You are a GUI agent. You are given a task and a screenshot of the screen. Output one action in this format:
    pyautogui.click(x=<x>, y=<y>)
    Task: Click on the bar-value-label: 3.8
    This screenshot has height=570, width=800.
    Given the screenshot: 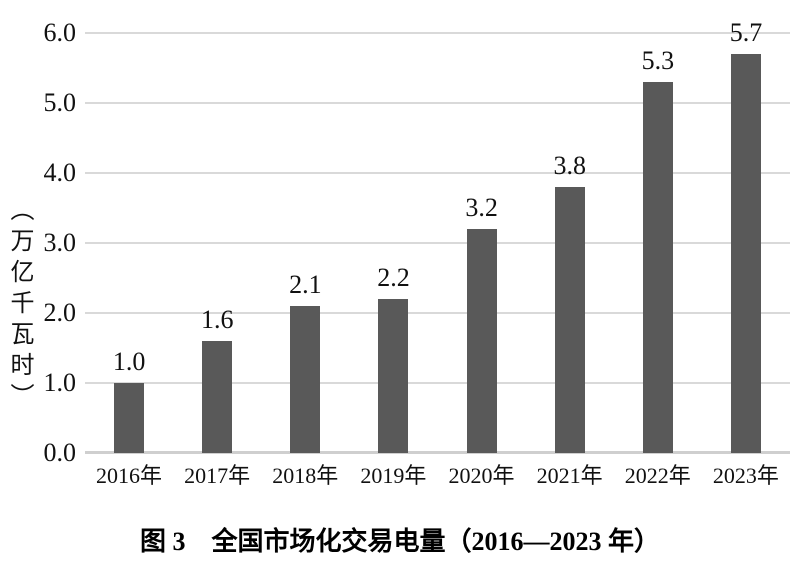 What is the action you would take?
    pyautogui.click(x=569, y=165)
    